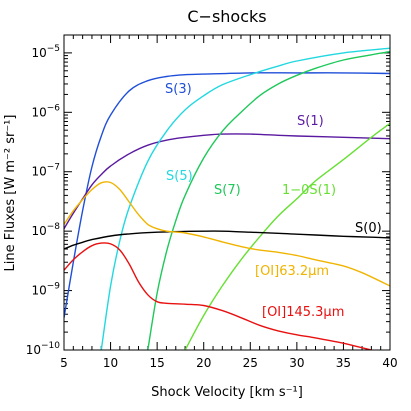 The width and height of the screenshot is (411, 411). Describe the element at coordinates (292, 271) in the screenshot. I see `series-label-oi-63-2-m: [OI]63.2μm` at that location.